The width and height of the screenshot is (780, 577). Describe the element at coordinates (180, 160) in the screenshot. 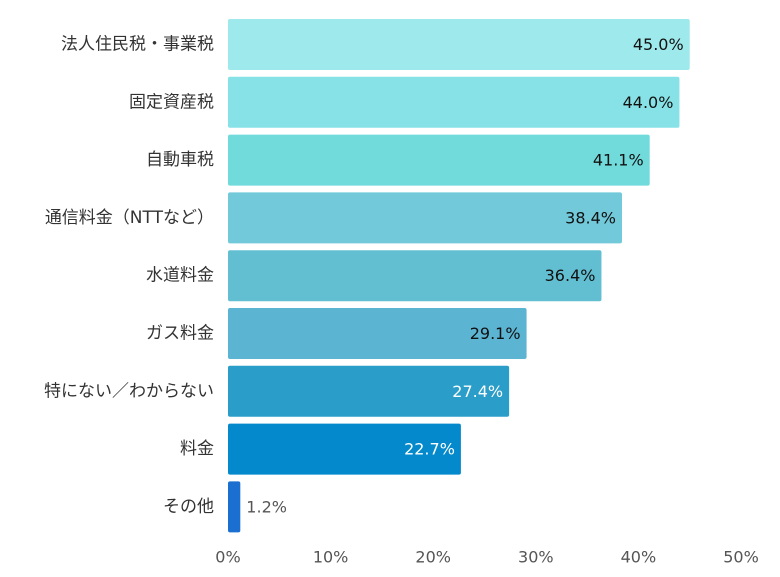

I see `category-label: 自動車税` at that location.